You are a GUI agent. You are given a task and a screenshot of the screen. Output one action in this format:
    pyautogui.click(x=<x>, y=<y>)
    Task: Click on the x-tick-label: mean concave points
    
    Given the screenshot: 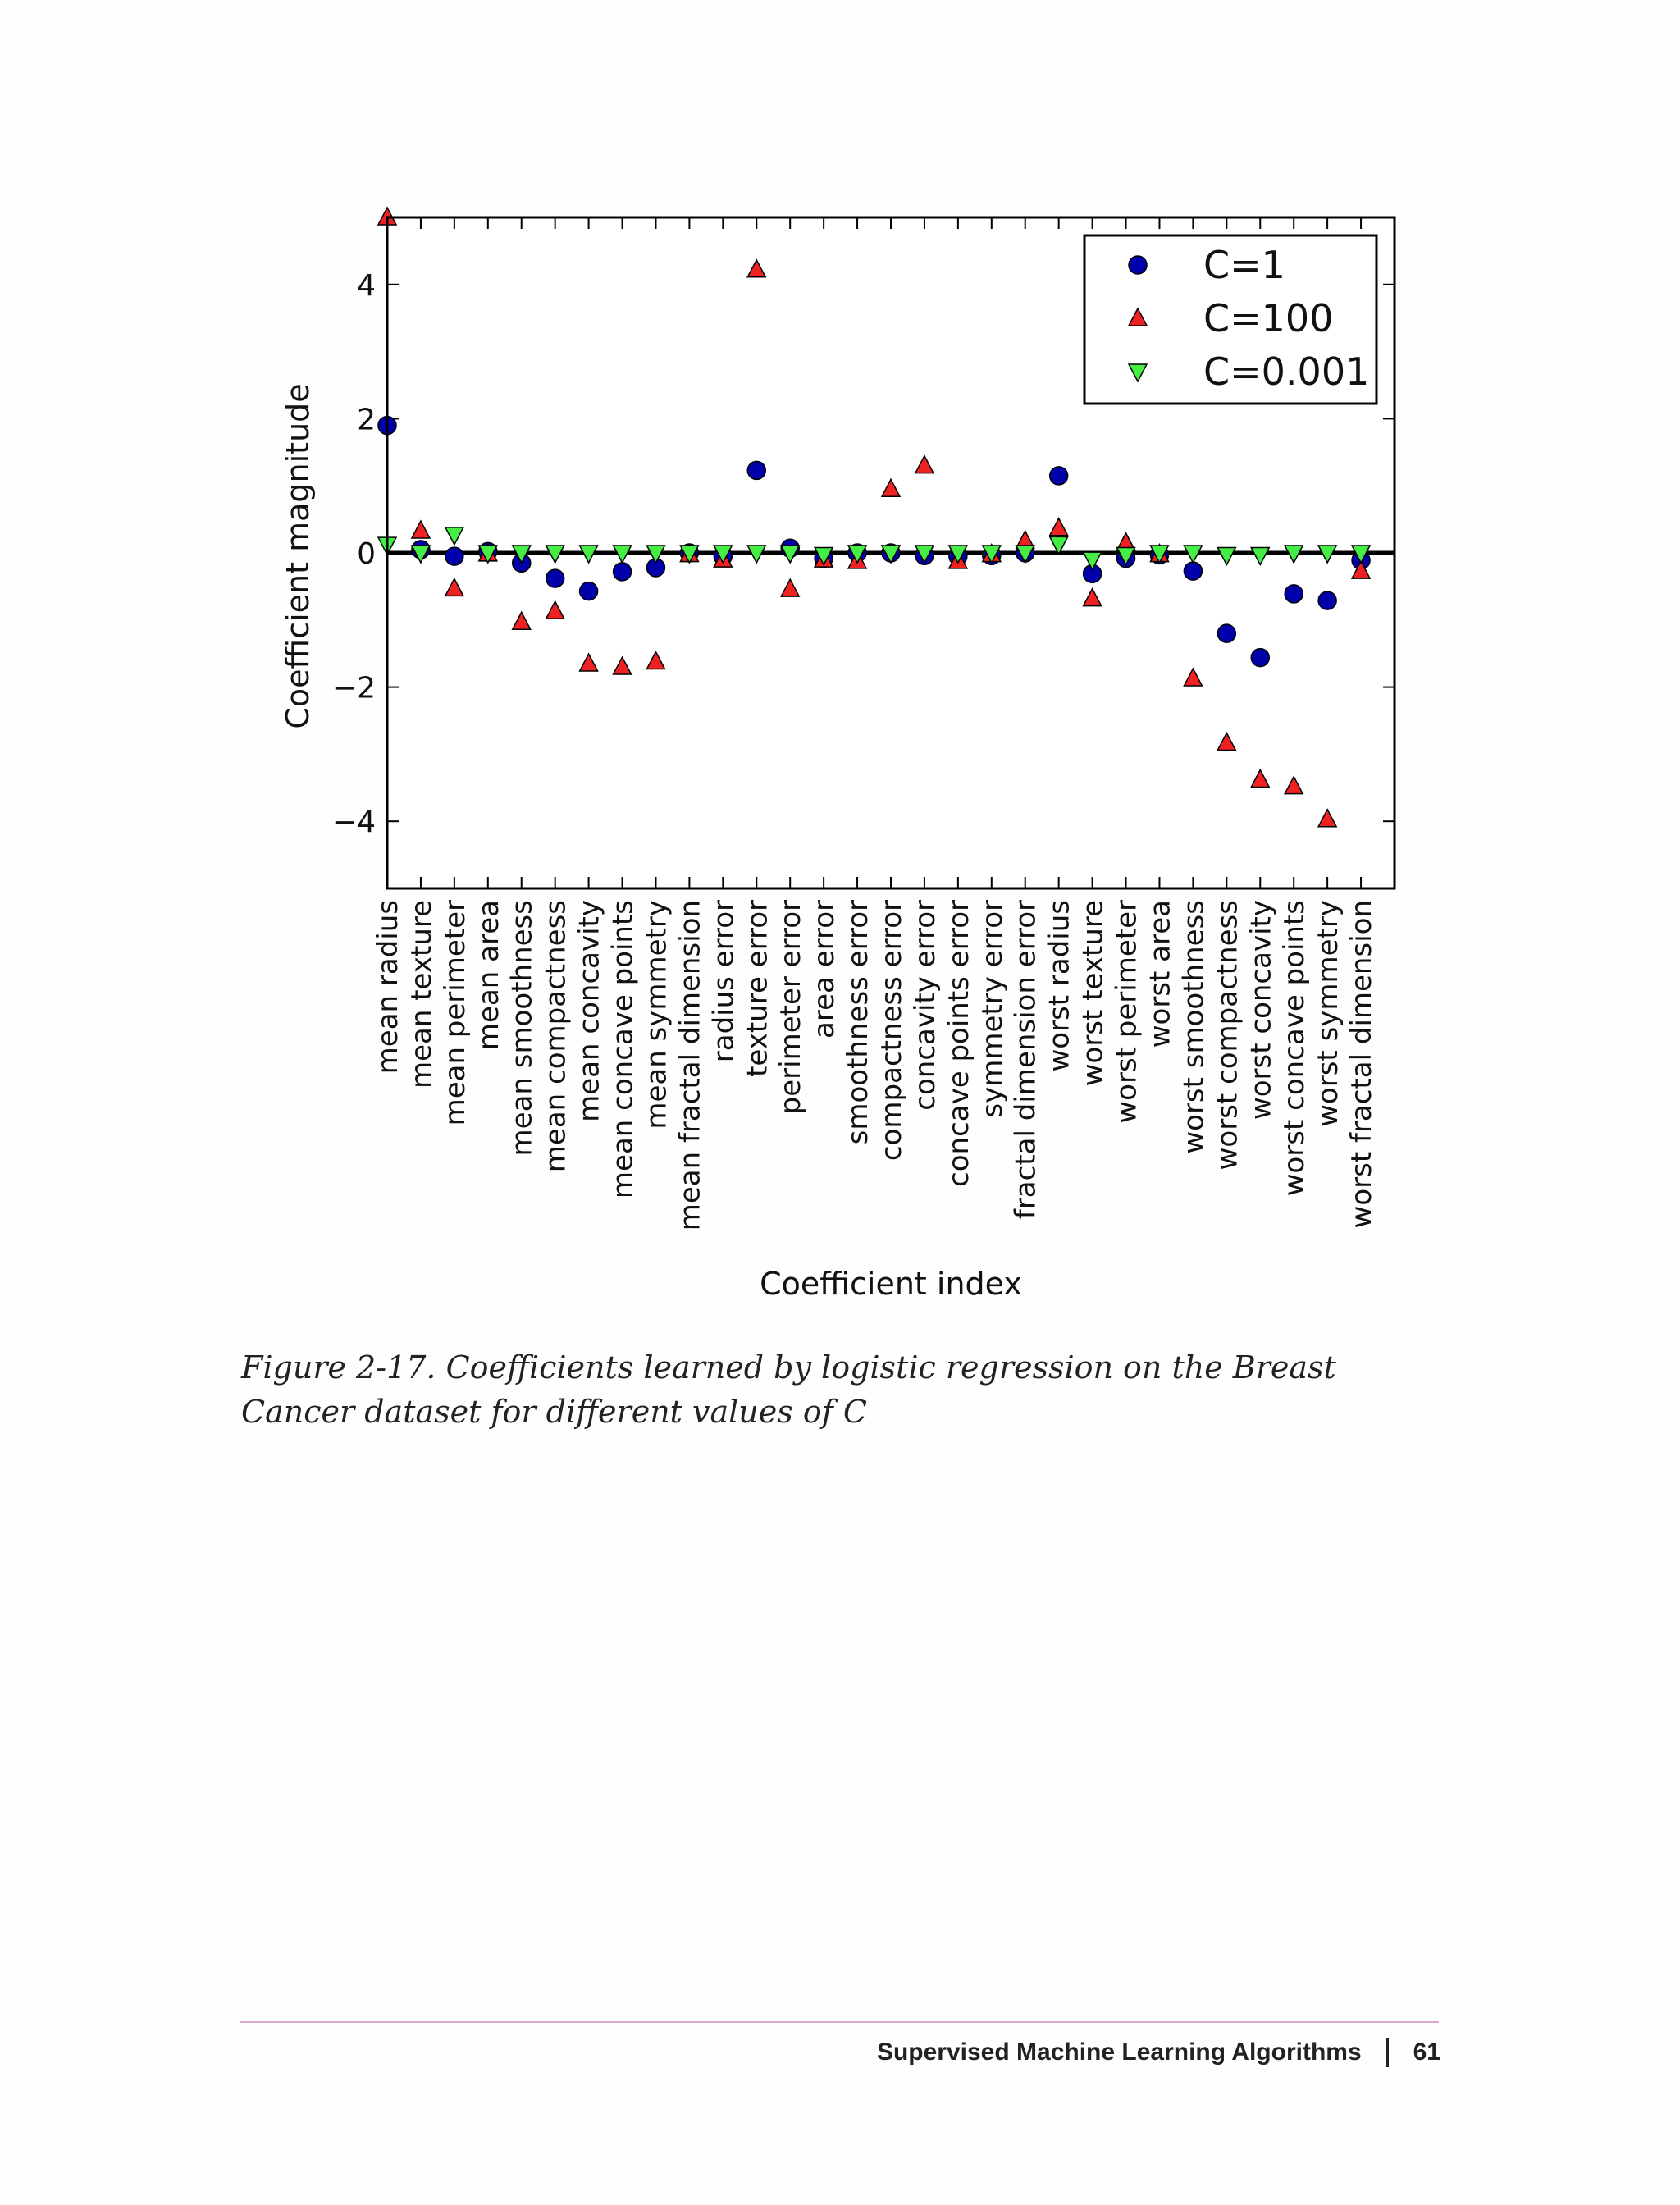 What is the action you would take?
    pyautogui.click(x=623, y=1049)
    